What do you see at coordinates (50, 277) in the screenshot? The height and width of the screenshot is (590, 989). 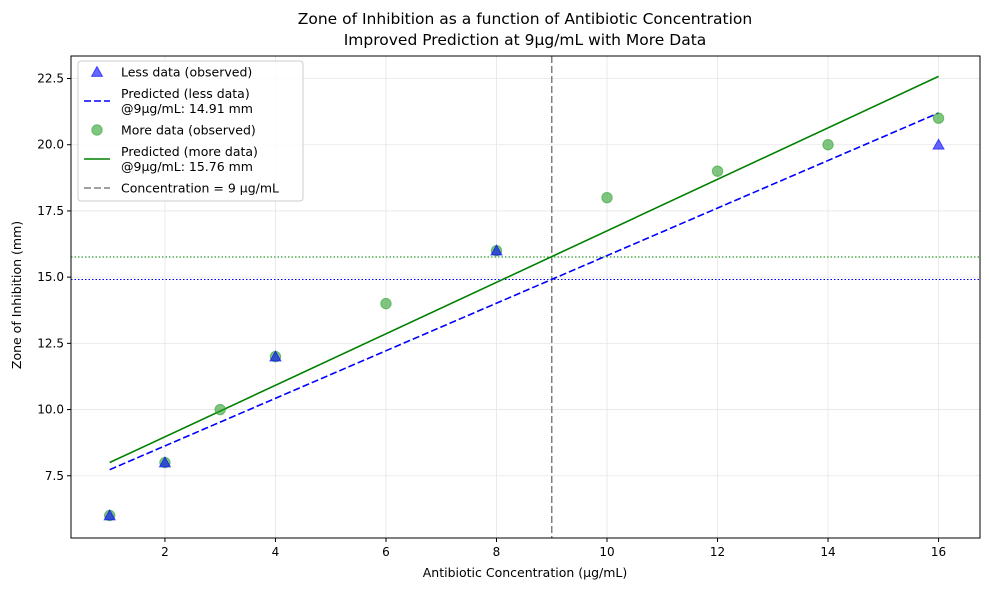 I see `y-tick-label-3: 15.0` at bounding box center [50, 277].